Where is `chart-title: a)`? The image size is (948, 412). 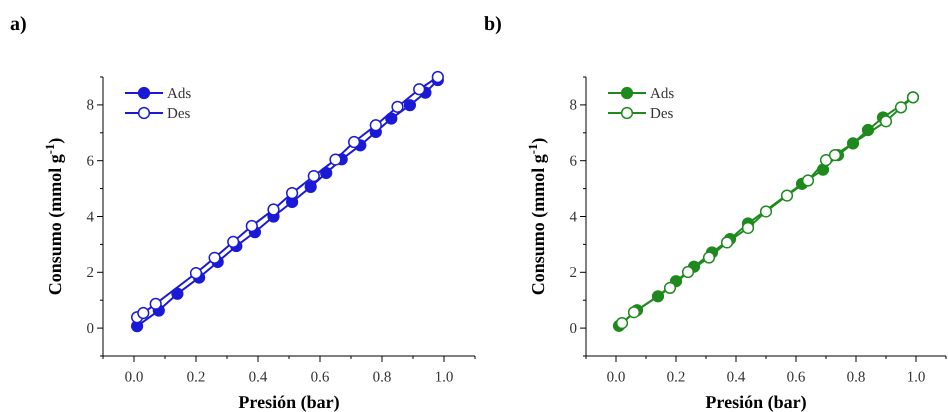
chart-title: a) is located at coordinates (18, 24).